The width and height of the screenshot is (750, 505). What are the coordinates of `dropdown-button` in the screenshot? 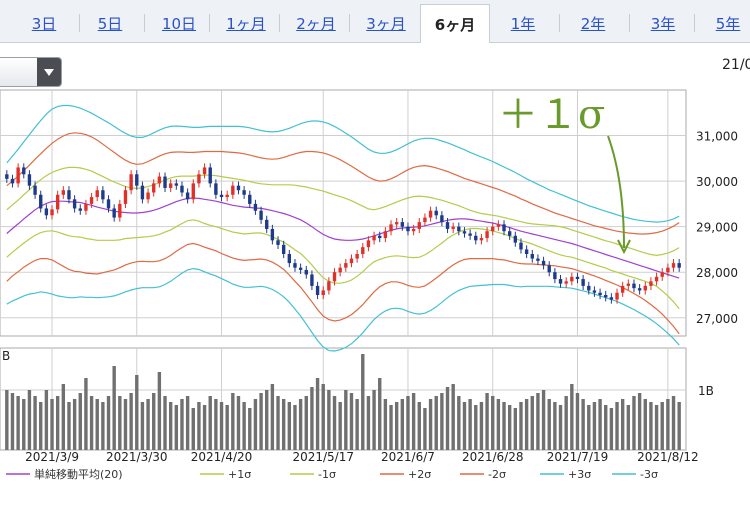 It's located at (49, 72).